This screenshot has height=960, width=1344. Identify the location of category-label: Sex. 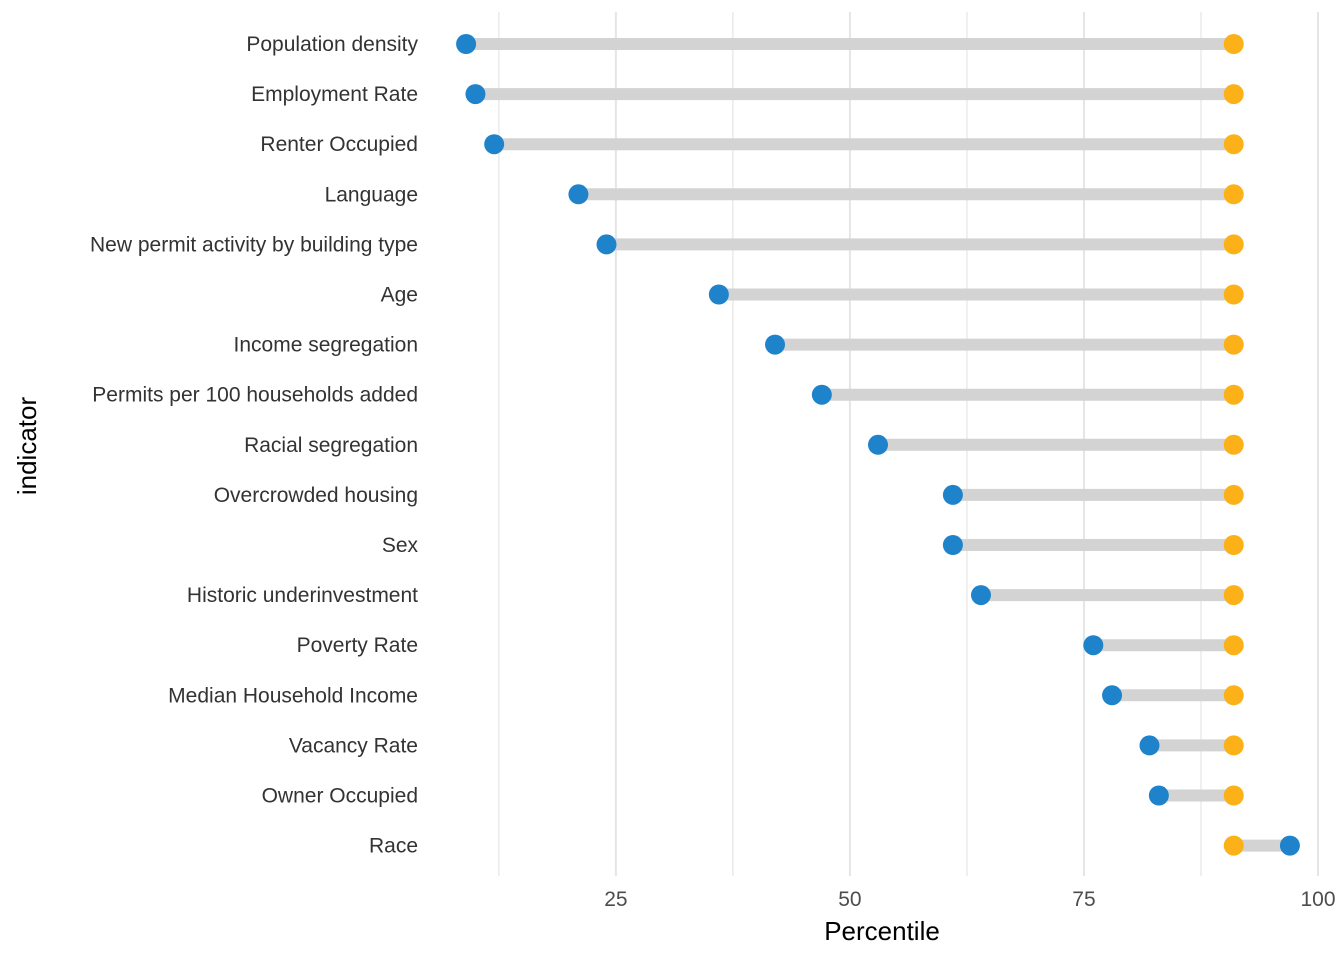
(400, 545).